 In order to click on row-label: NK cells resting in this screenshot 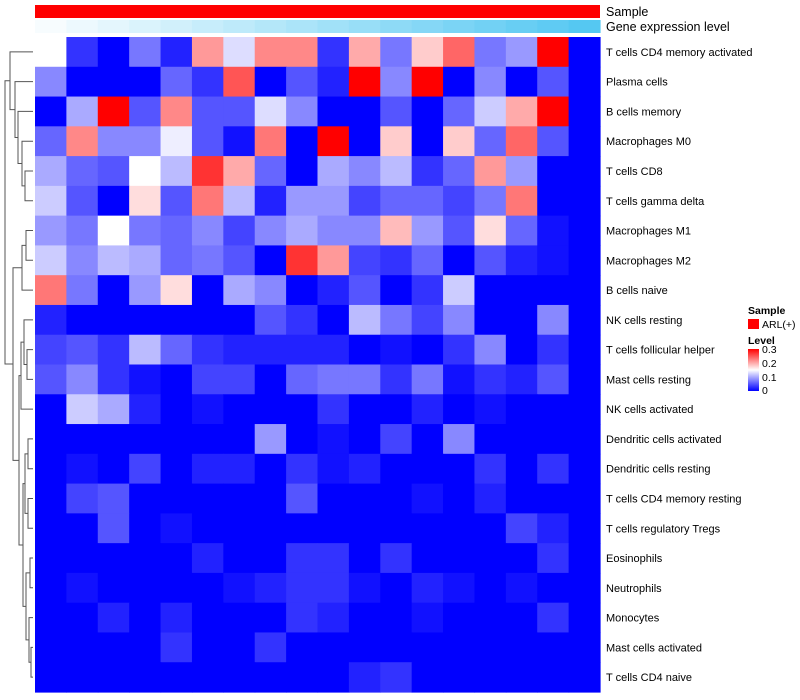, I will do `click(644, 321)`.